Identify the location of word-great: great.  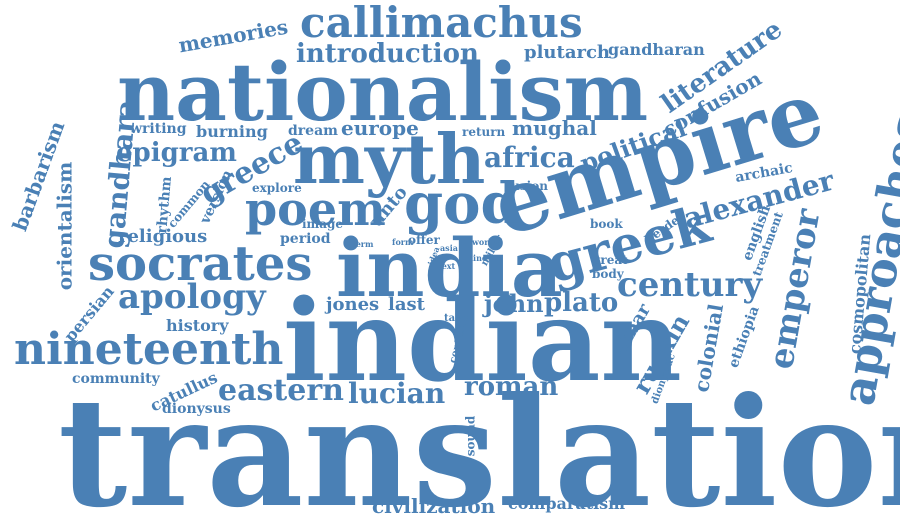
(610, 260).